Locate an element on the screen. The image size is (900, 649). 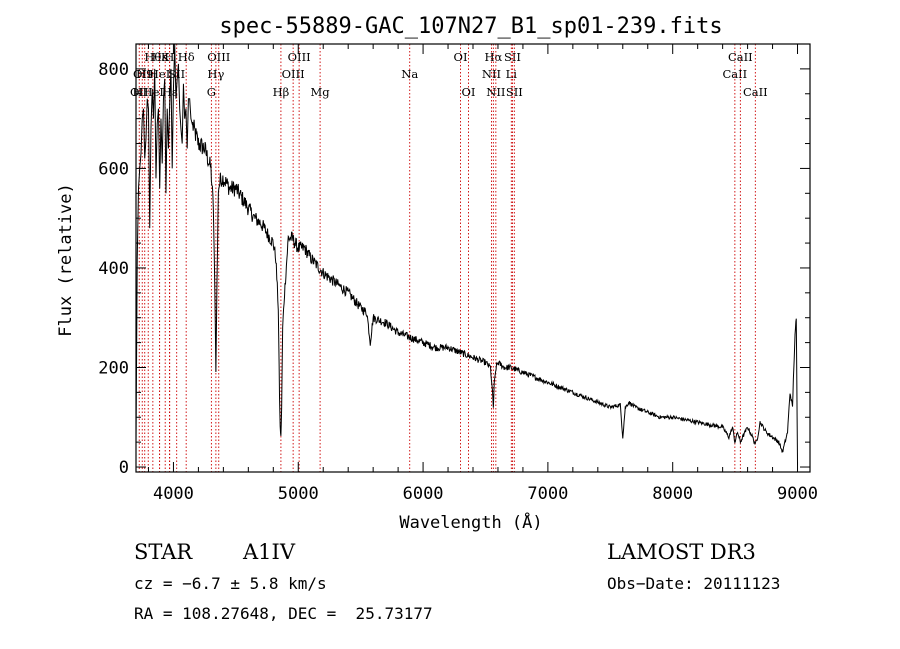
x-tick-label: 8000 is located at coordinates (672, 494).